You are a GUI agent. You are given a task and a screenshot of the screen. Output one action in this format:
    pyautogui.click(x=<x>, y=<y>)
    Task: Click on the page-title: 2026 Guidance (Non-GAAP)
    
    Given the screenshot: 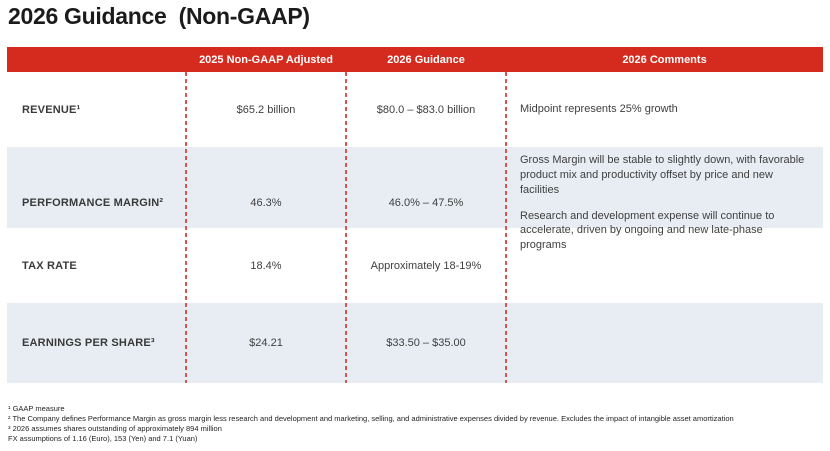 What is the action you would take?
    pyautogui.click(x=159, y=16)
    